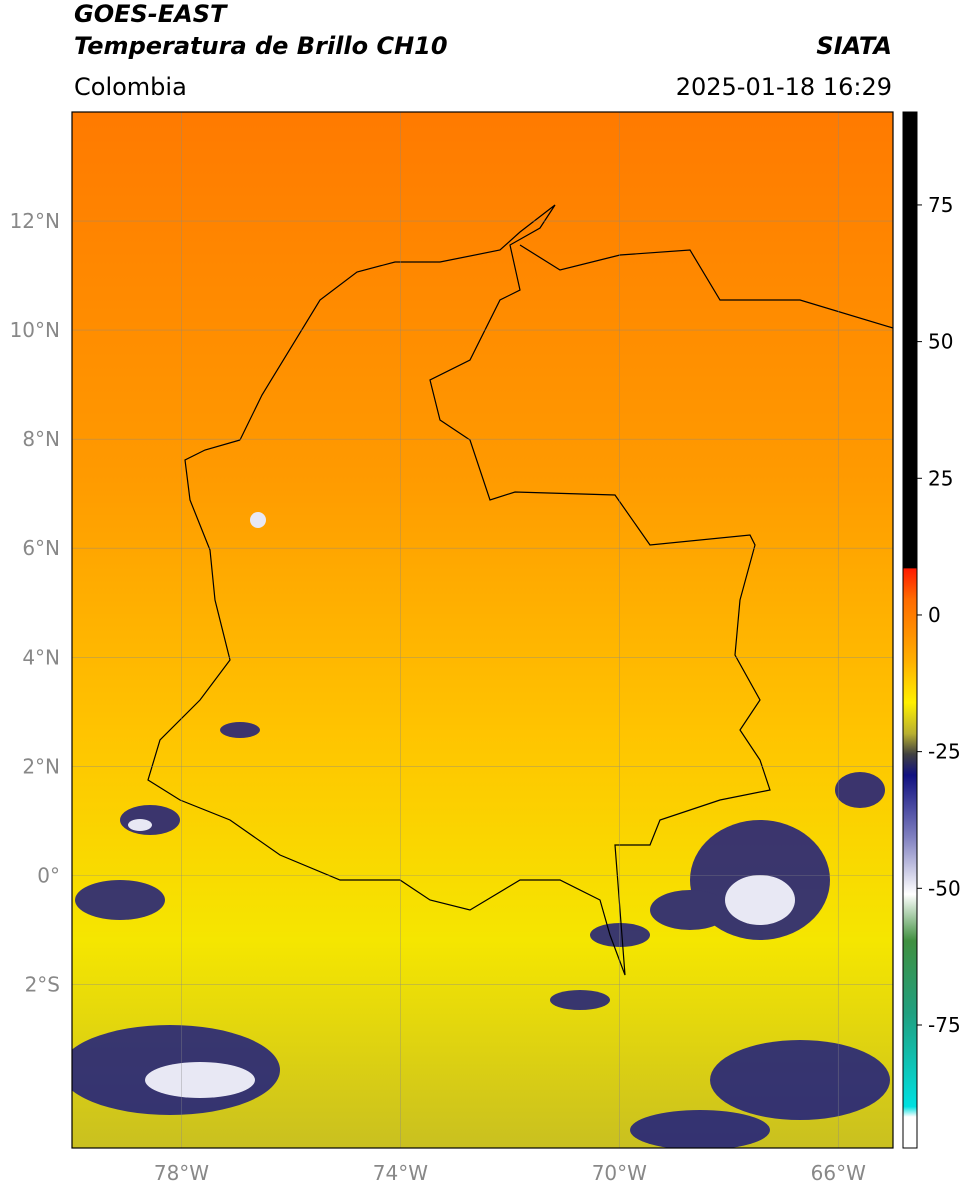  What do you see at coordinates (41, 439) in the screenshot?
I see `lat-label: 8°N` at bounding box center [41, 439].